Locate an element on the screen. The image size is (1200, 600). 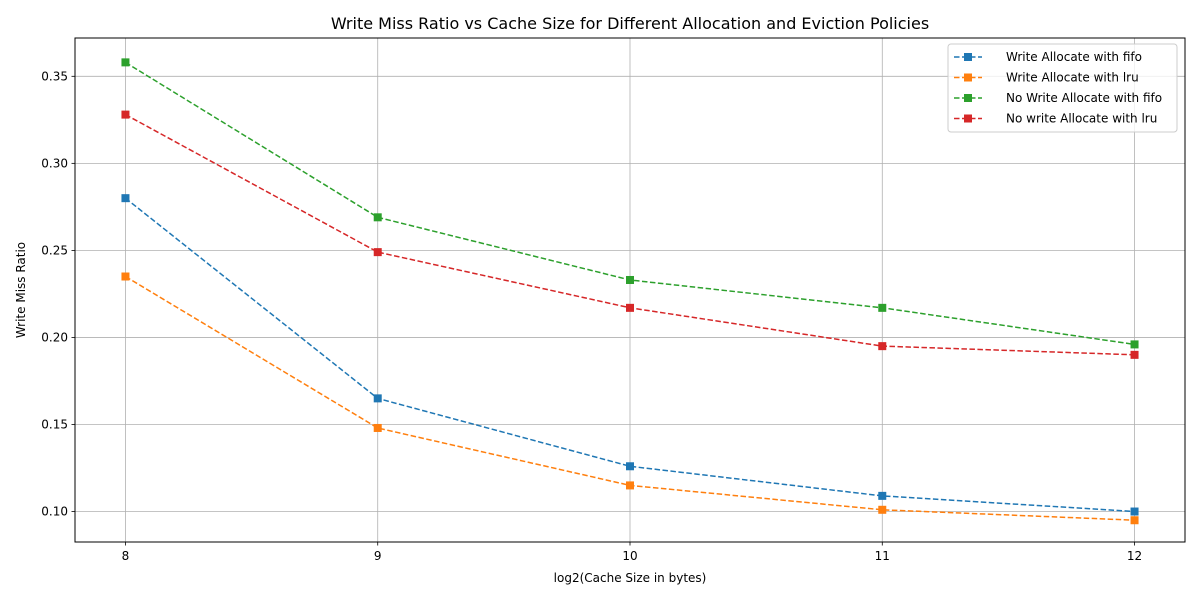
y-tick-label: 0.20 is located at coordinates (54, 337).